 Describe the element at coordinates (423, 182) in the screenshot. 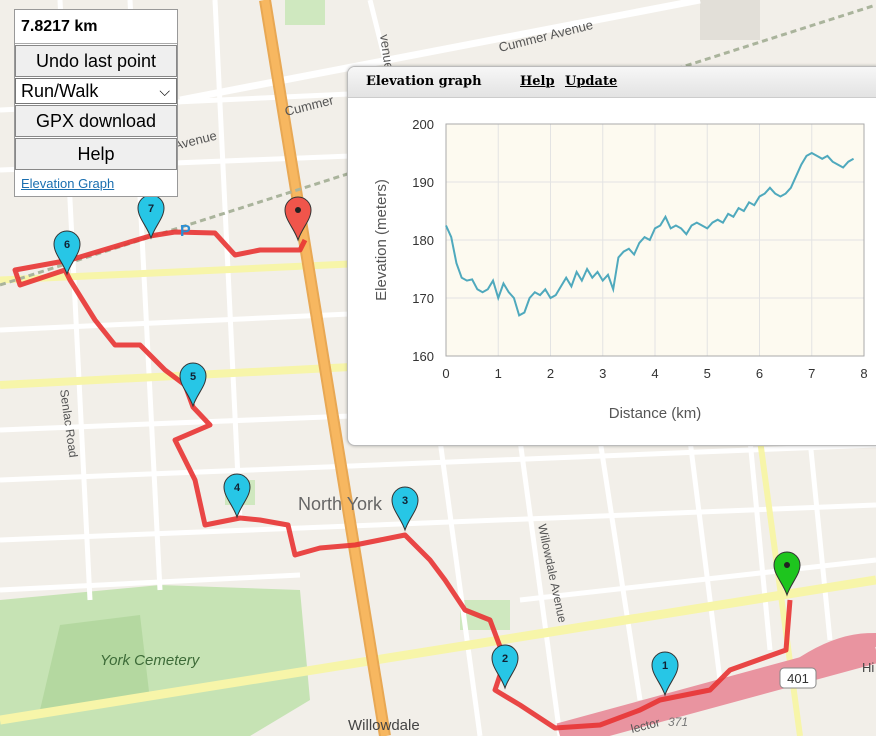

I see `y-tick-label: 190` at that location.